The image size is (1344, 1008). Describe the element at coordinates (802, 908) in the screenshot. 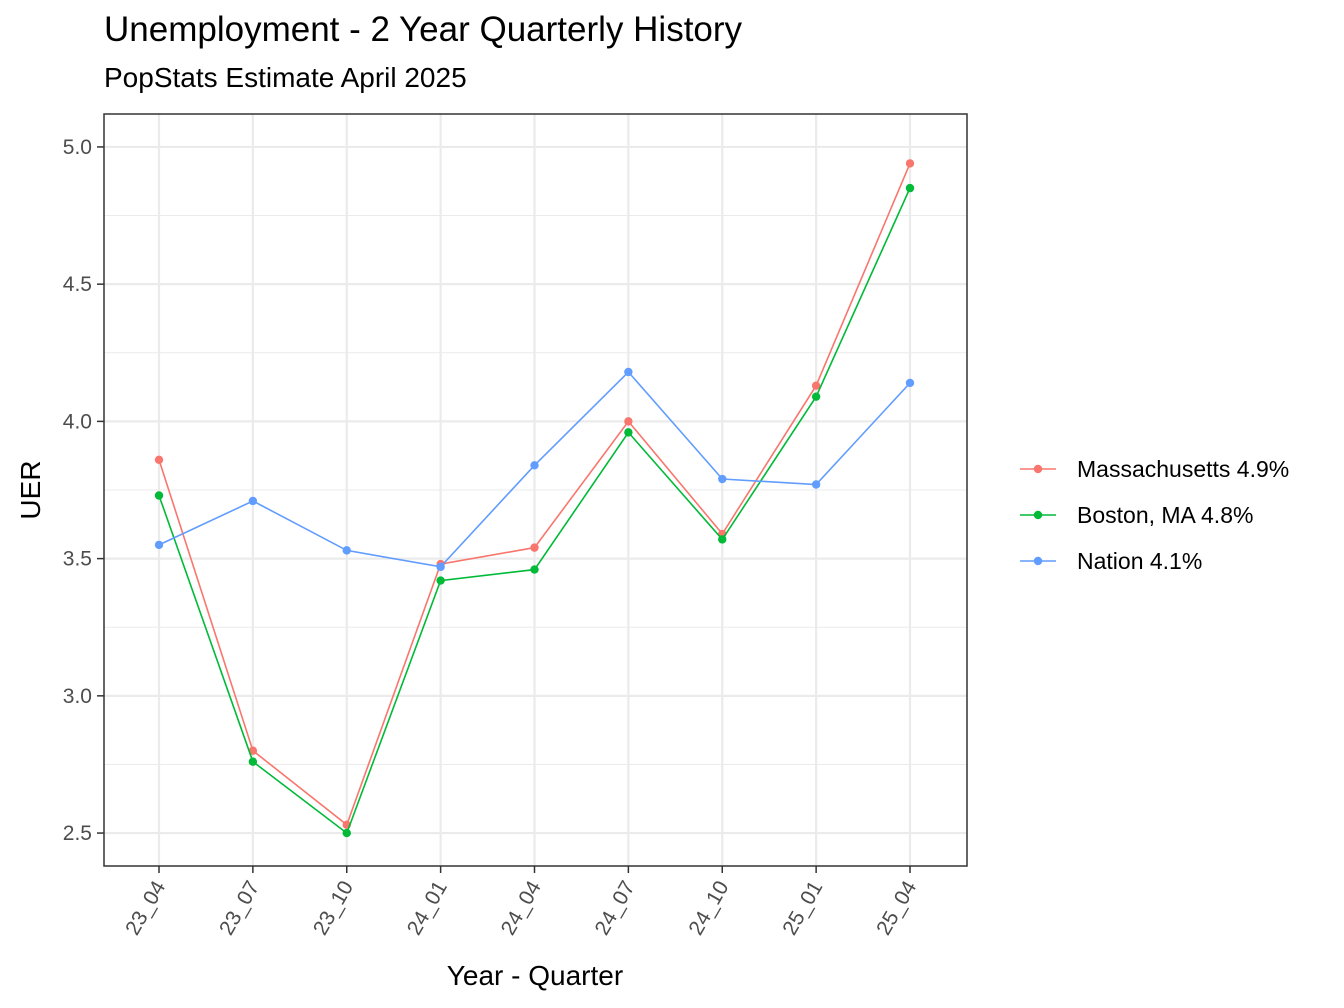

I see `x-tick-label: 25_01` at that location.